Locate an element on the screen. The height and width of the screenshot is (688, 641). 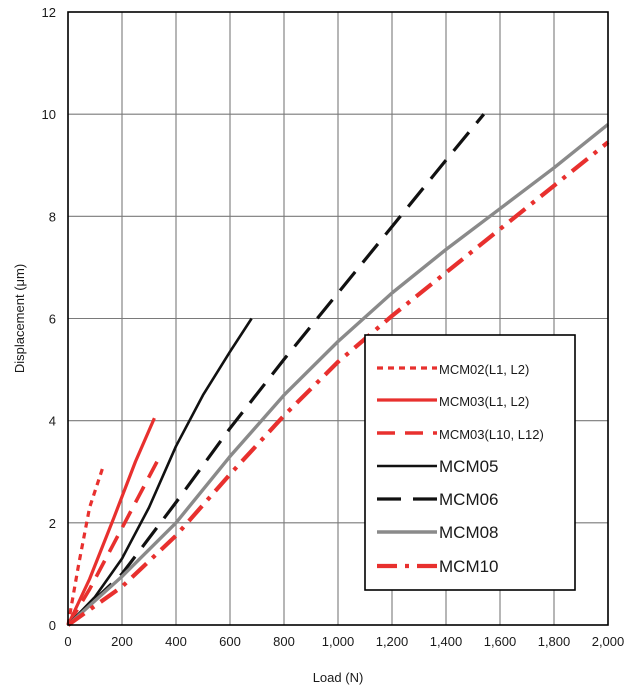
legend-label: MCM10 is located at coordinates (469, 566).